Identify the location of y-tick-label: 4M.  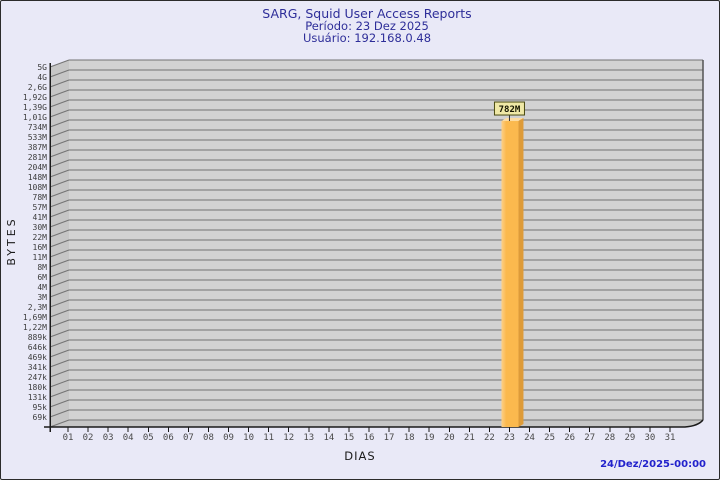
(42, 287).